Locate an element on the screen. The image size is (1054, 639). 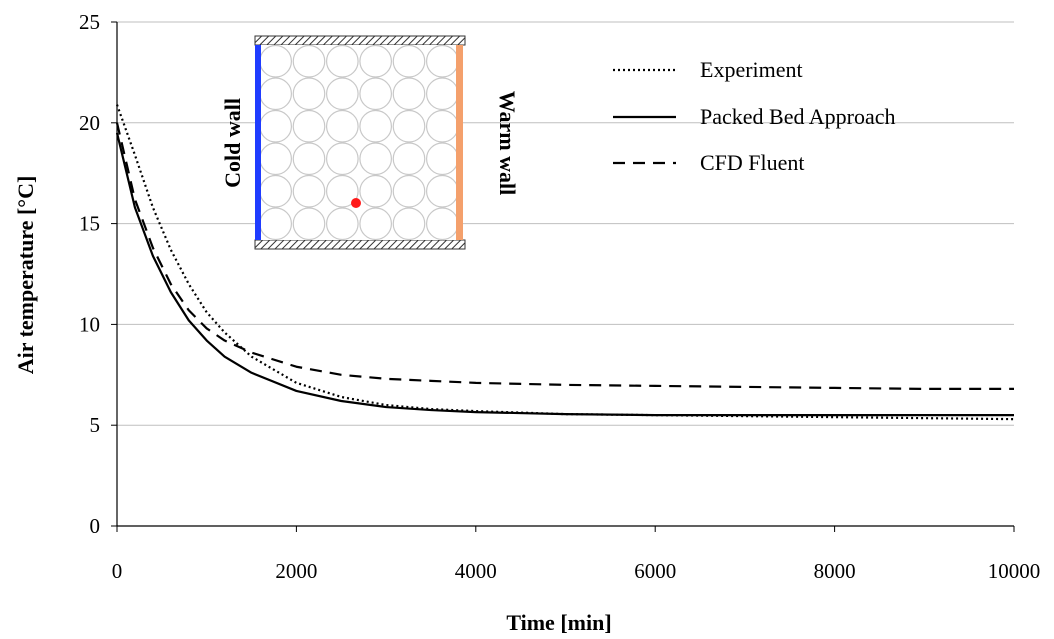
packed-bed-area is located at coordinates (359, 142).